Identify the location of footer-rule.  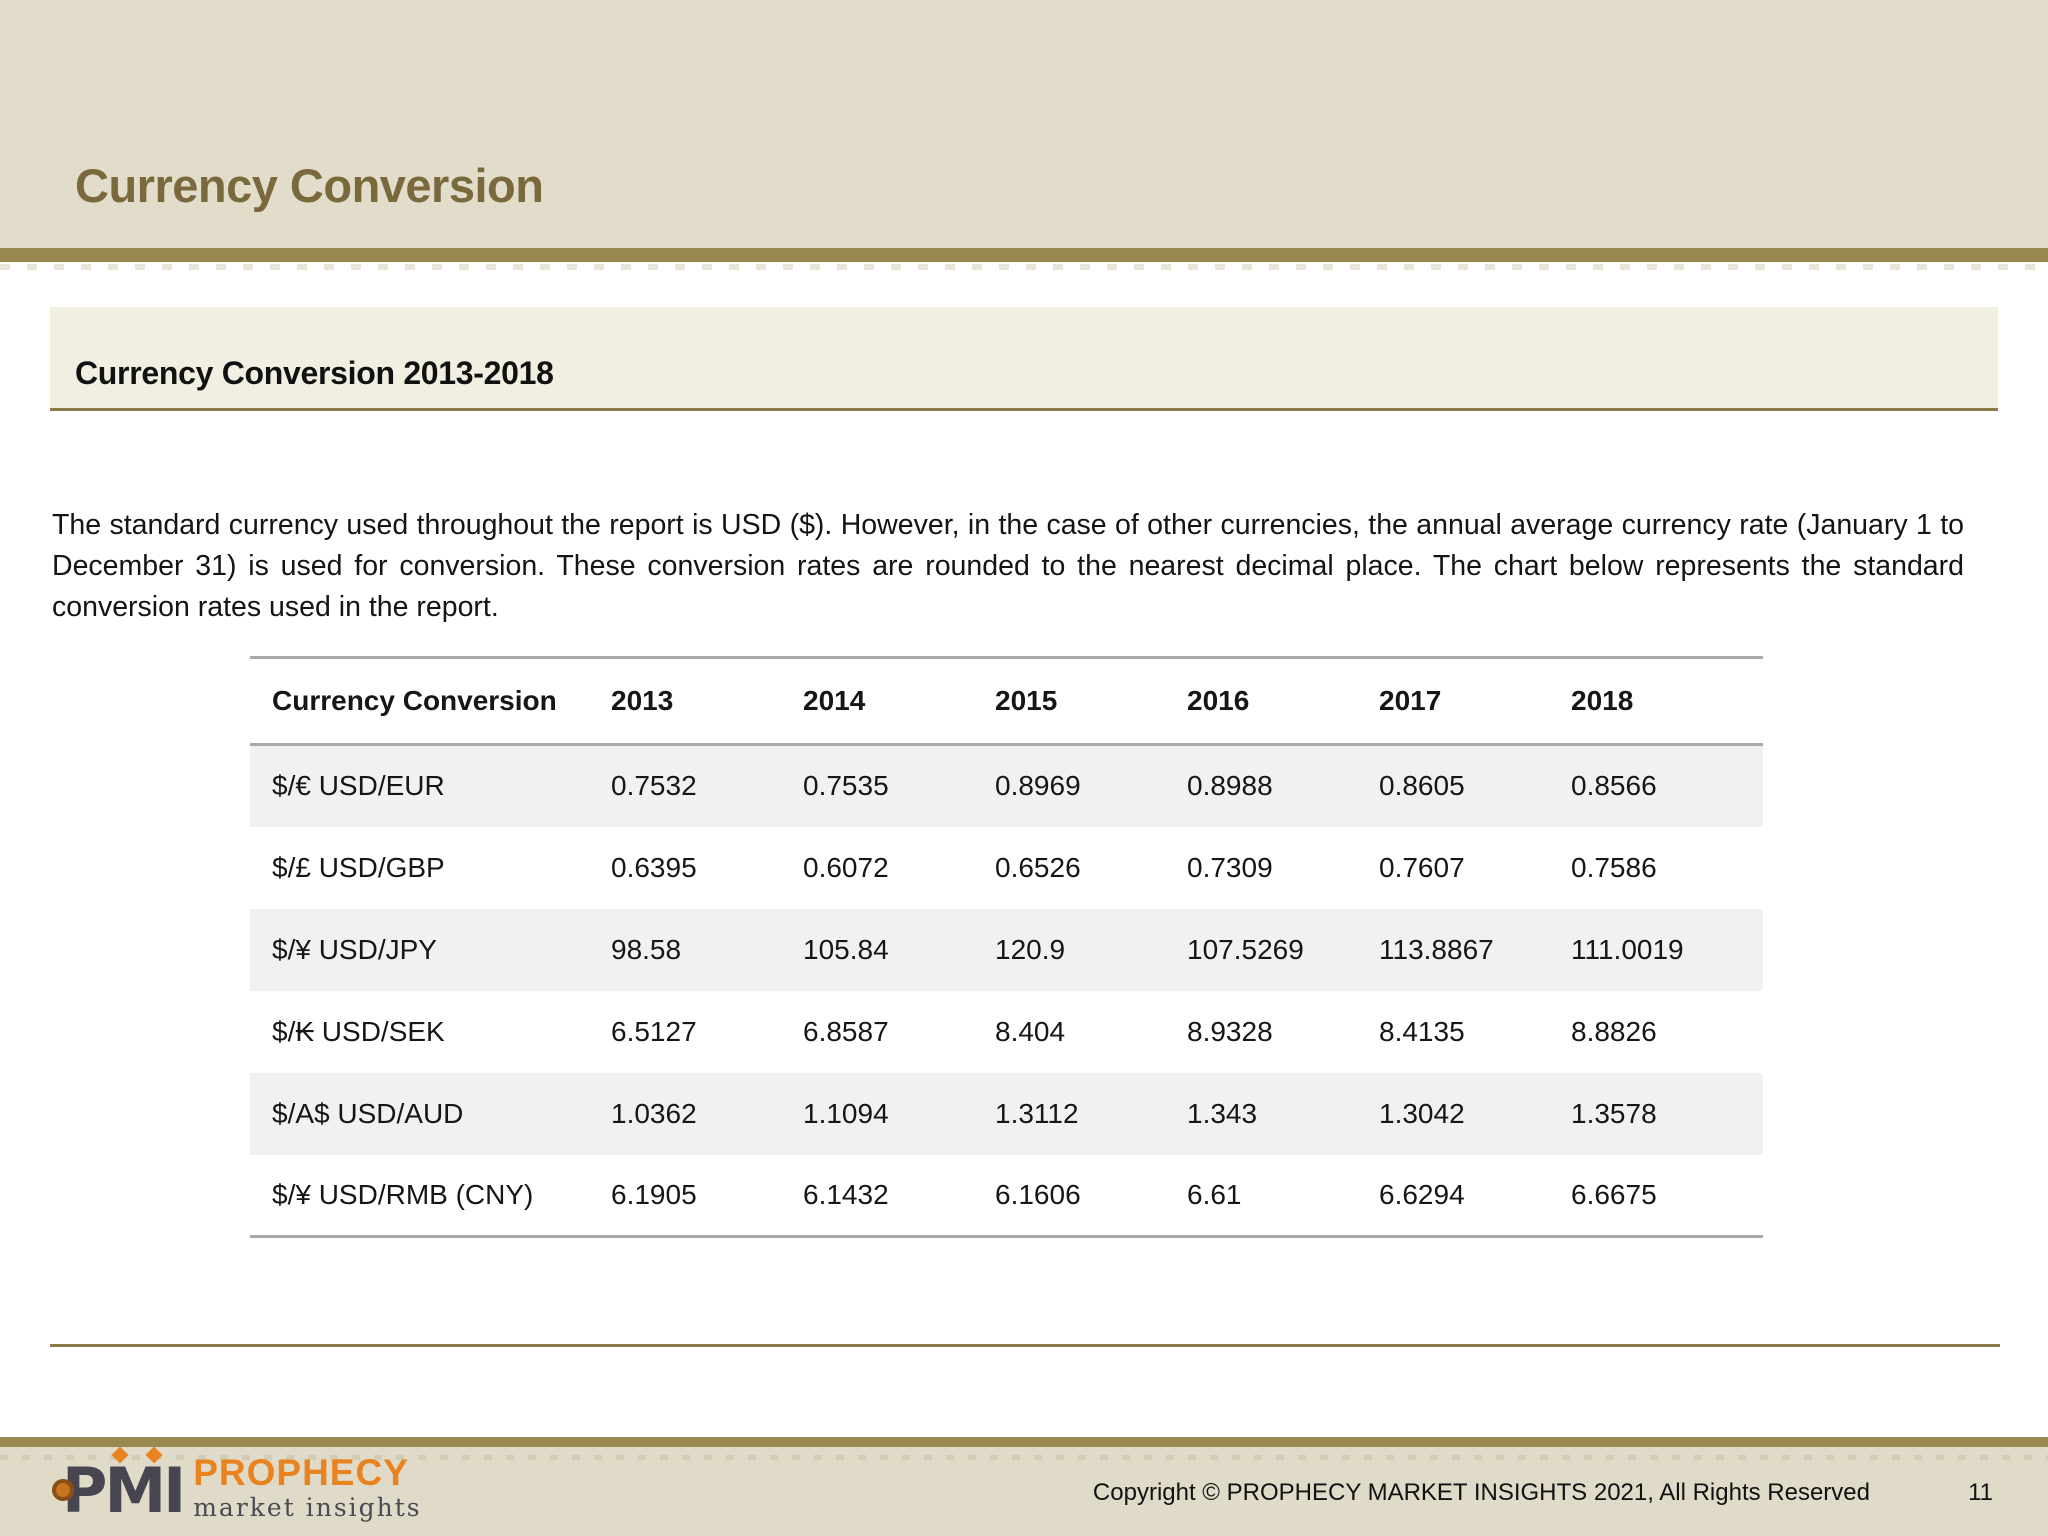
(1024, 1442).